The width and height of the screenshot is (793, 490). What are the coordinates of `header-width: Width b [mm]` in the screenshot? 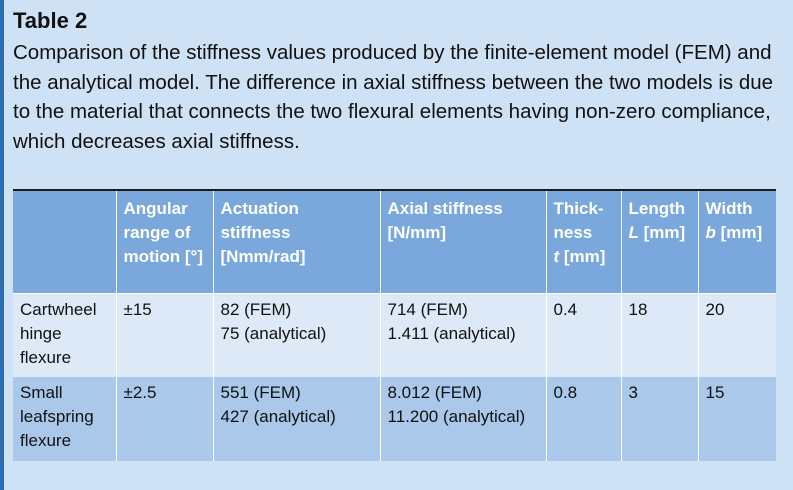 It's located at (736, 241).